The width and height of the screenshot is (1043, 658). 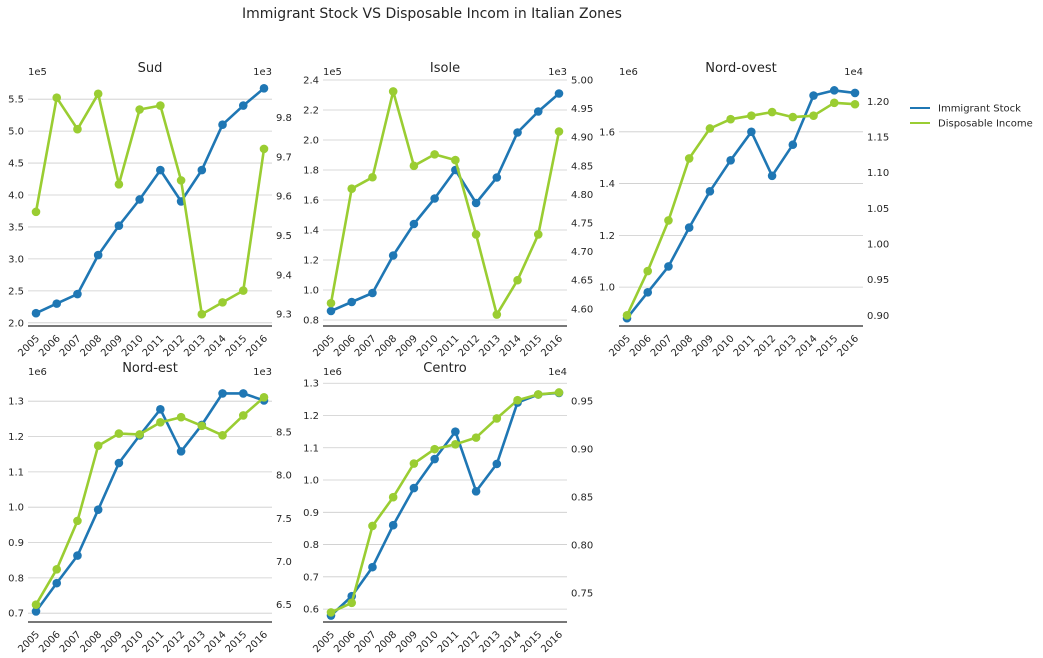 I want to click on left-tick-label: 3.5, so click(x=16, y=227).